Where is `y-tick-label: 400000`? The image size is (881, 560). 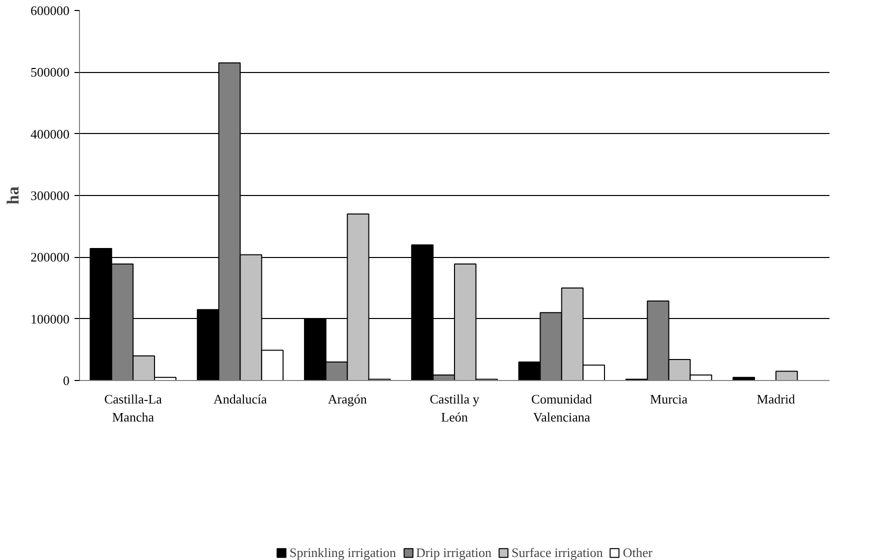 y-tick-label: 400000 is located at coordinates (50, 134).